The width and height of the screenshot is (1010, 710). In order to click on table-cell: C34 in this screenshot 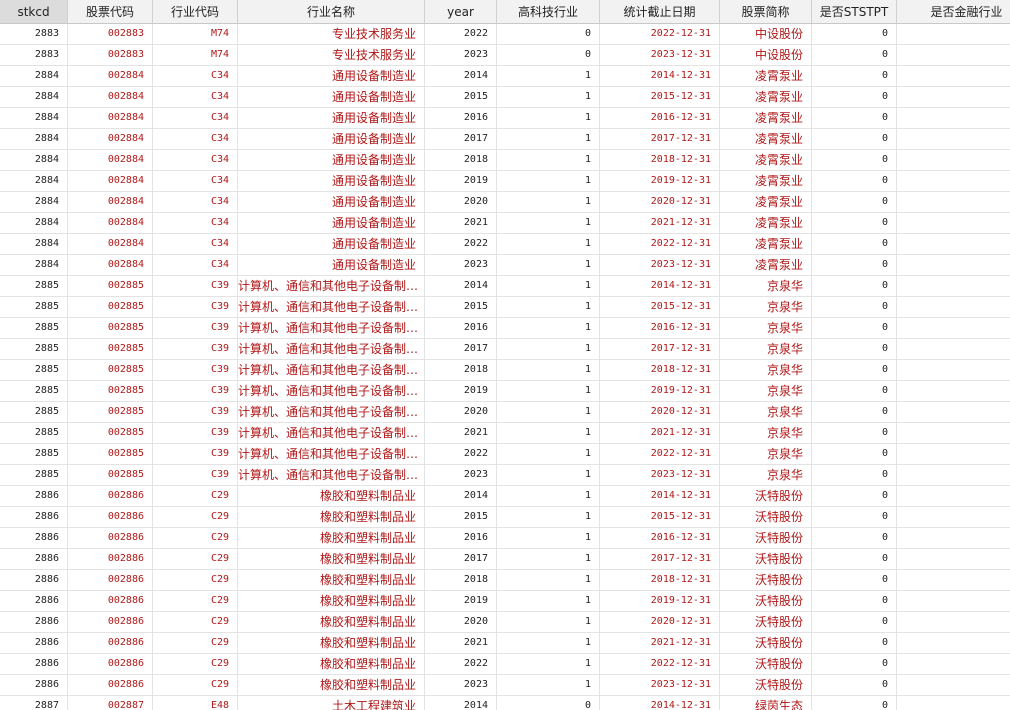, I will do `click(195, 118)`.